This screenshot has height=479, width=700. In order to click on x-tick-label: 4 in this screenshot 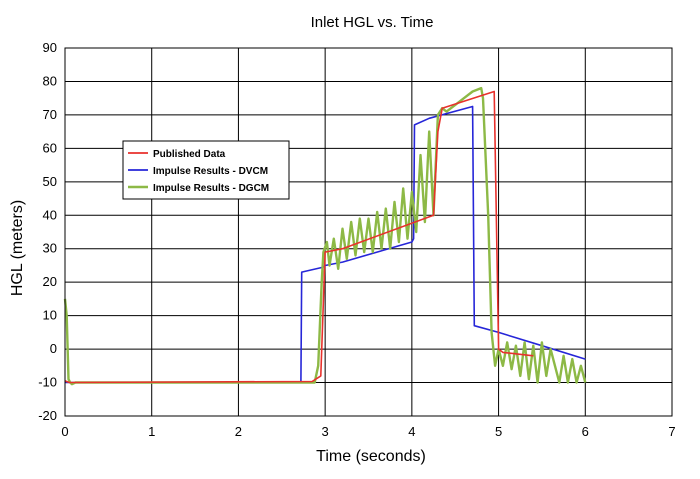, I will do `click(411, 431)`.